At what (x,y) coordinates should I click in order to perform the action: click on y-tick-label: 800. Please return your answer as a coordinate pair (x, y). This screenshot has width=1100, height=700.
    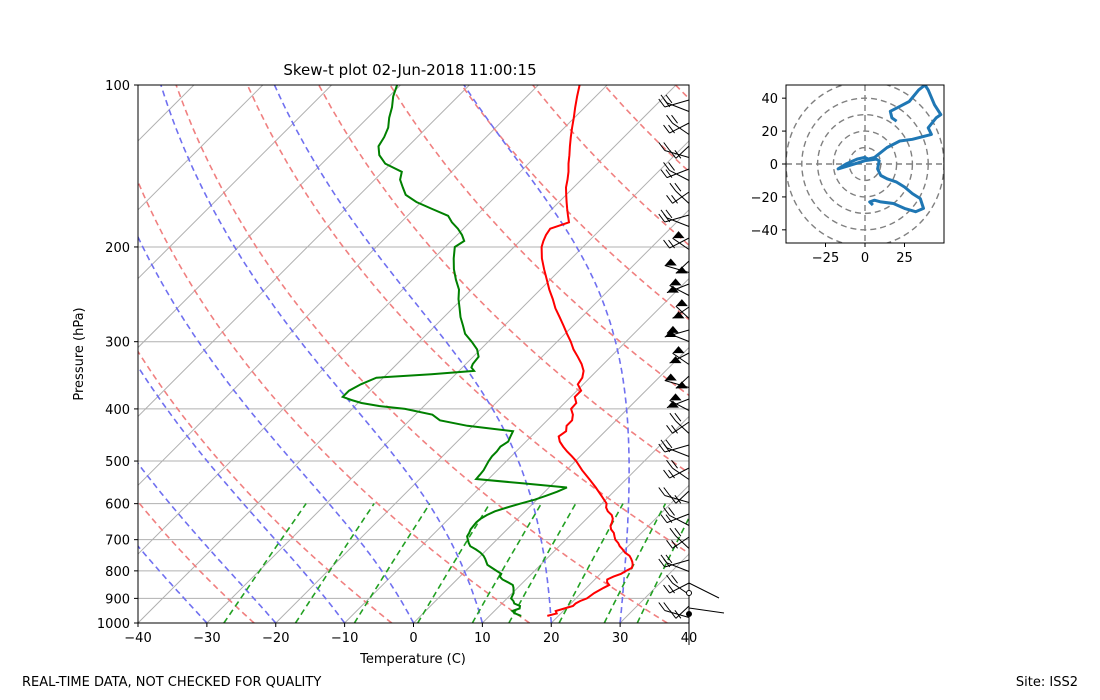
    Looking at the image, I should click on (117, 572).